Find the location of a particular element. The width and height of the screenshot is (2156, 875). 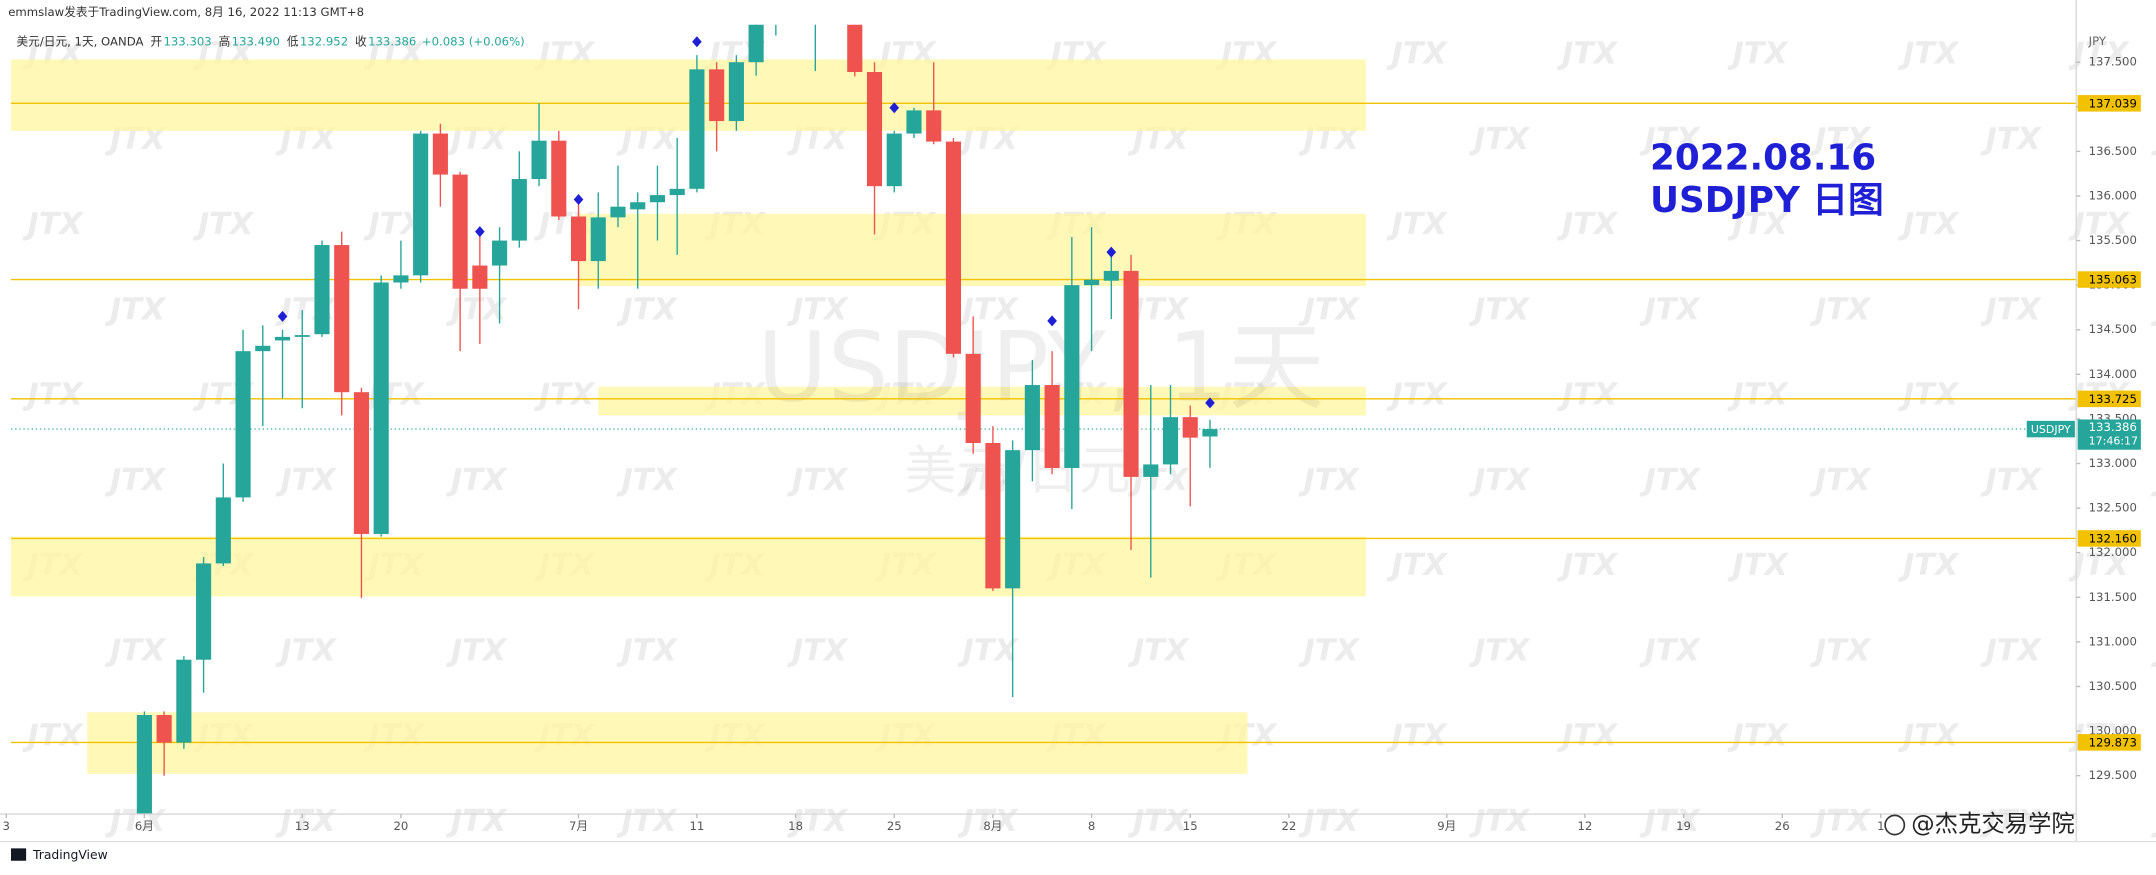

currency: JPY is located at coordinates (2097, 41).